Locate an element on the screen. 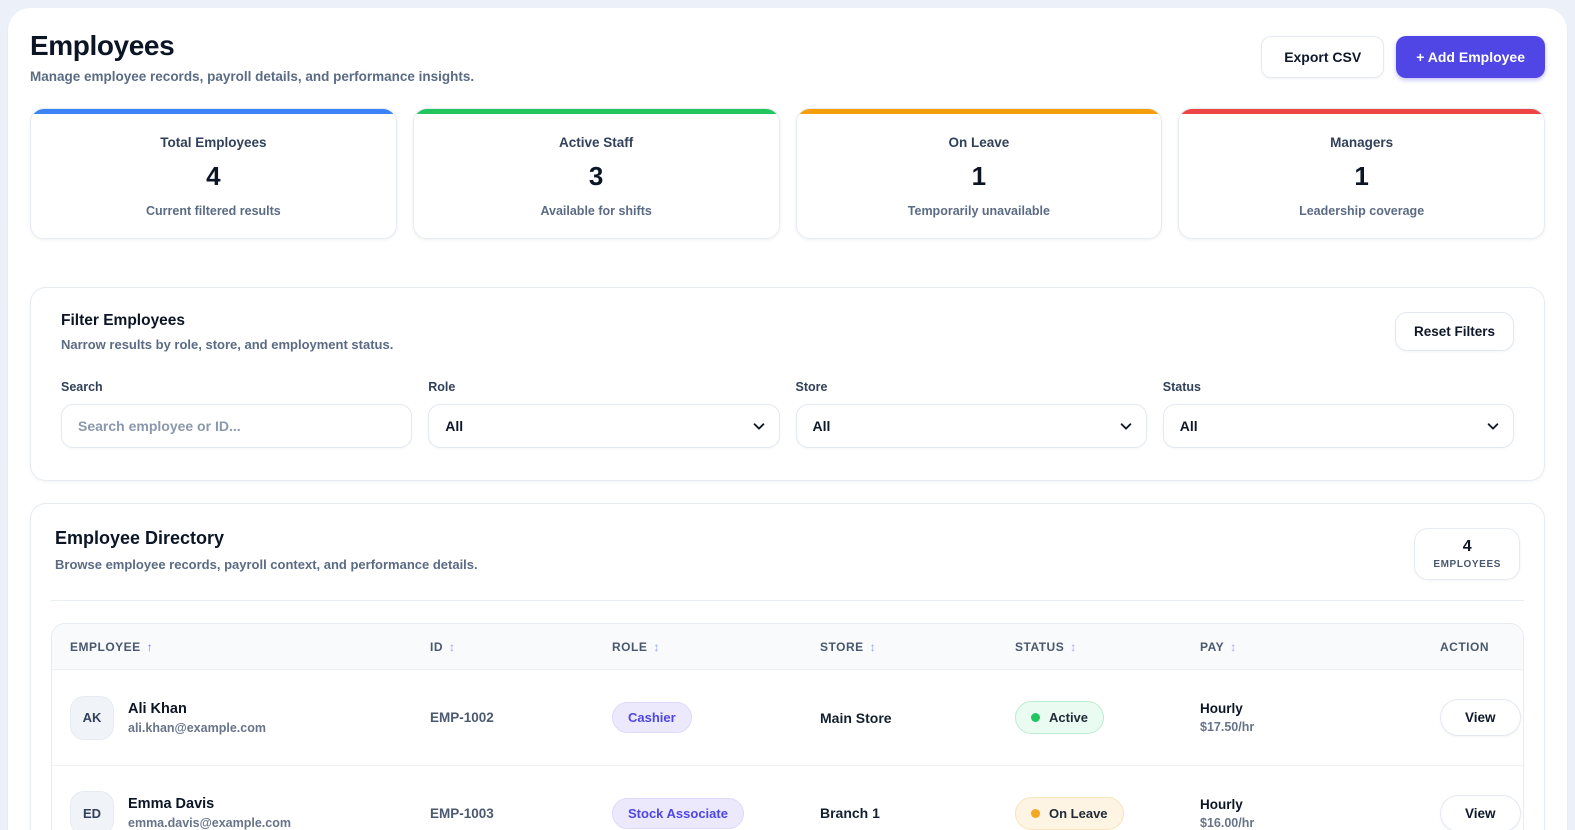  stat-label: Active Staff is located at coordinates (596, 142).